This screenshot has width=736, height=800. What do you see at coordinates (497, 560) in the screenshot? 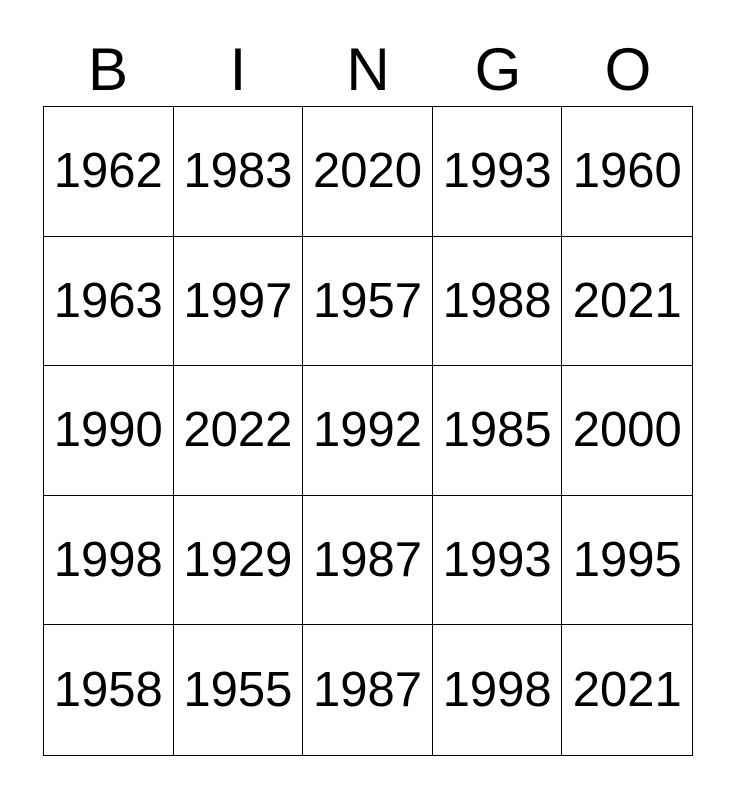
I see `bingo-cell-r4c4: 1993` at bounding box center [497, 560].